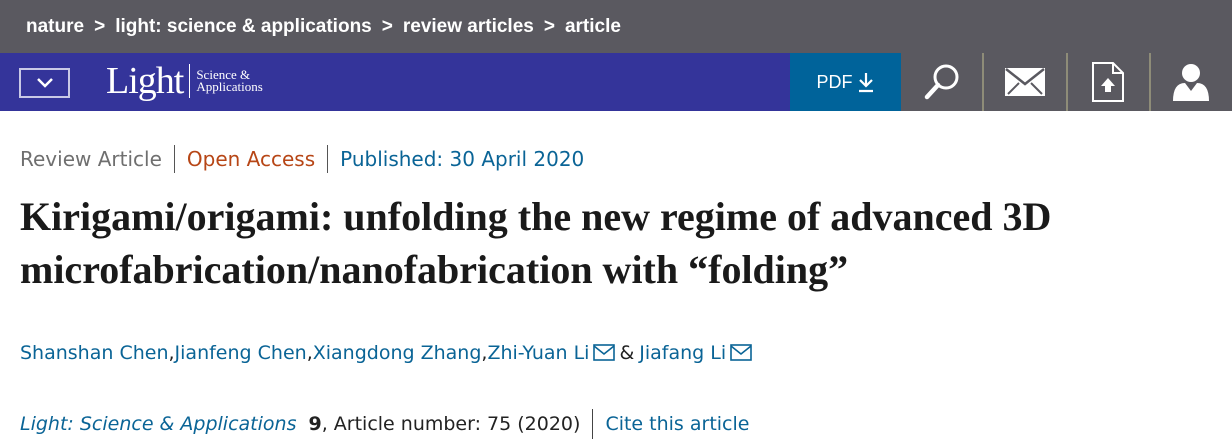 Image resolution: width=1232 pixels, height=443 pixels. I want to click on journal-logo: Light Science & Applications, so click(184, 81).